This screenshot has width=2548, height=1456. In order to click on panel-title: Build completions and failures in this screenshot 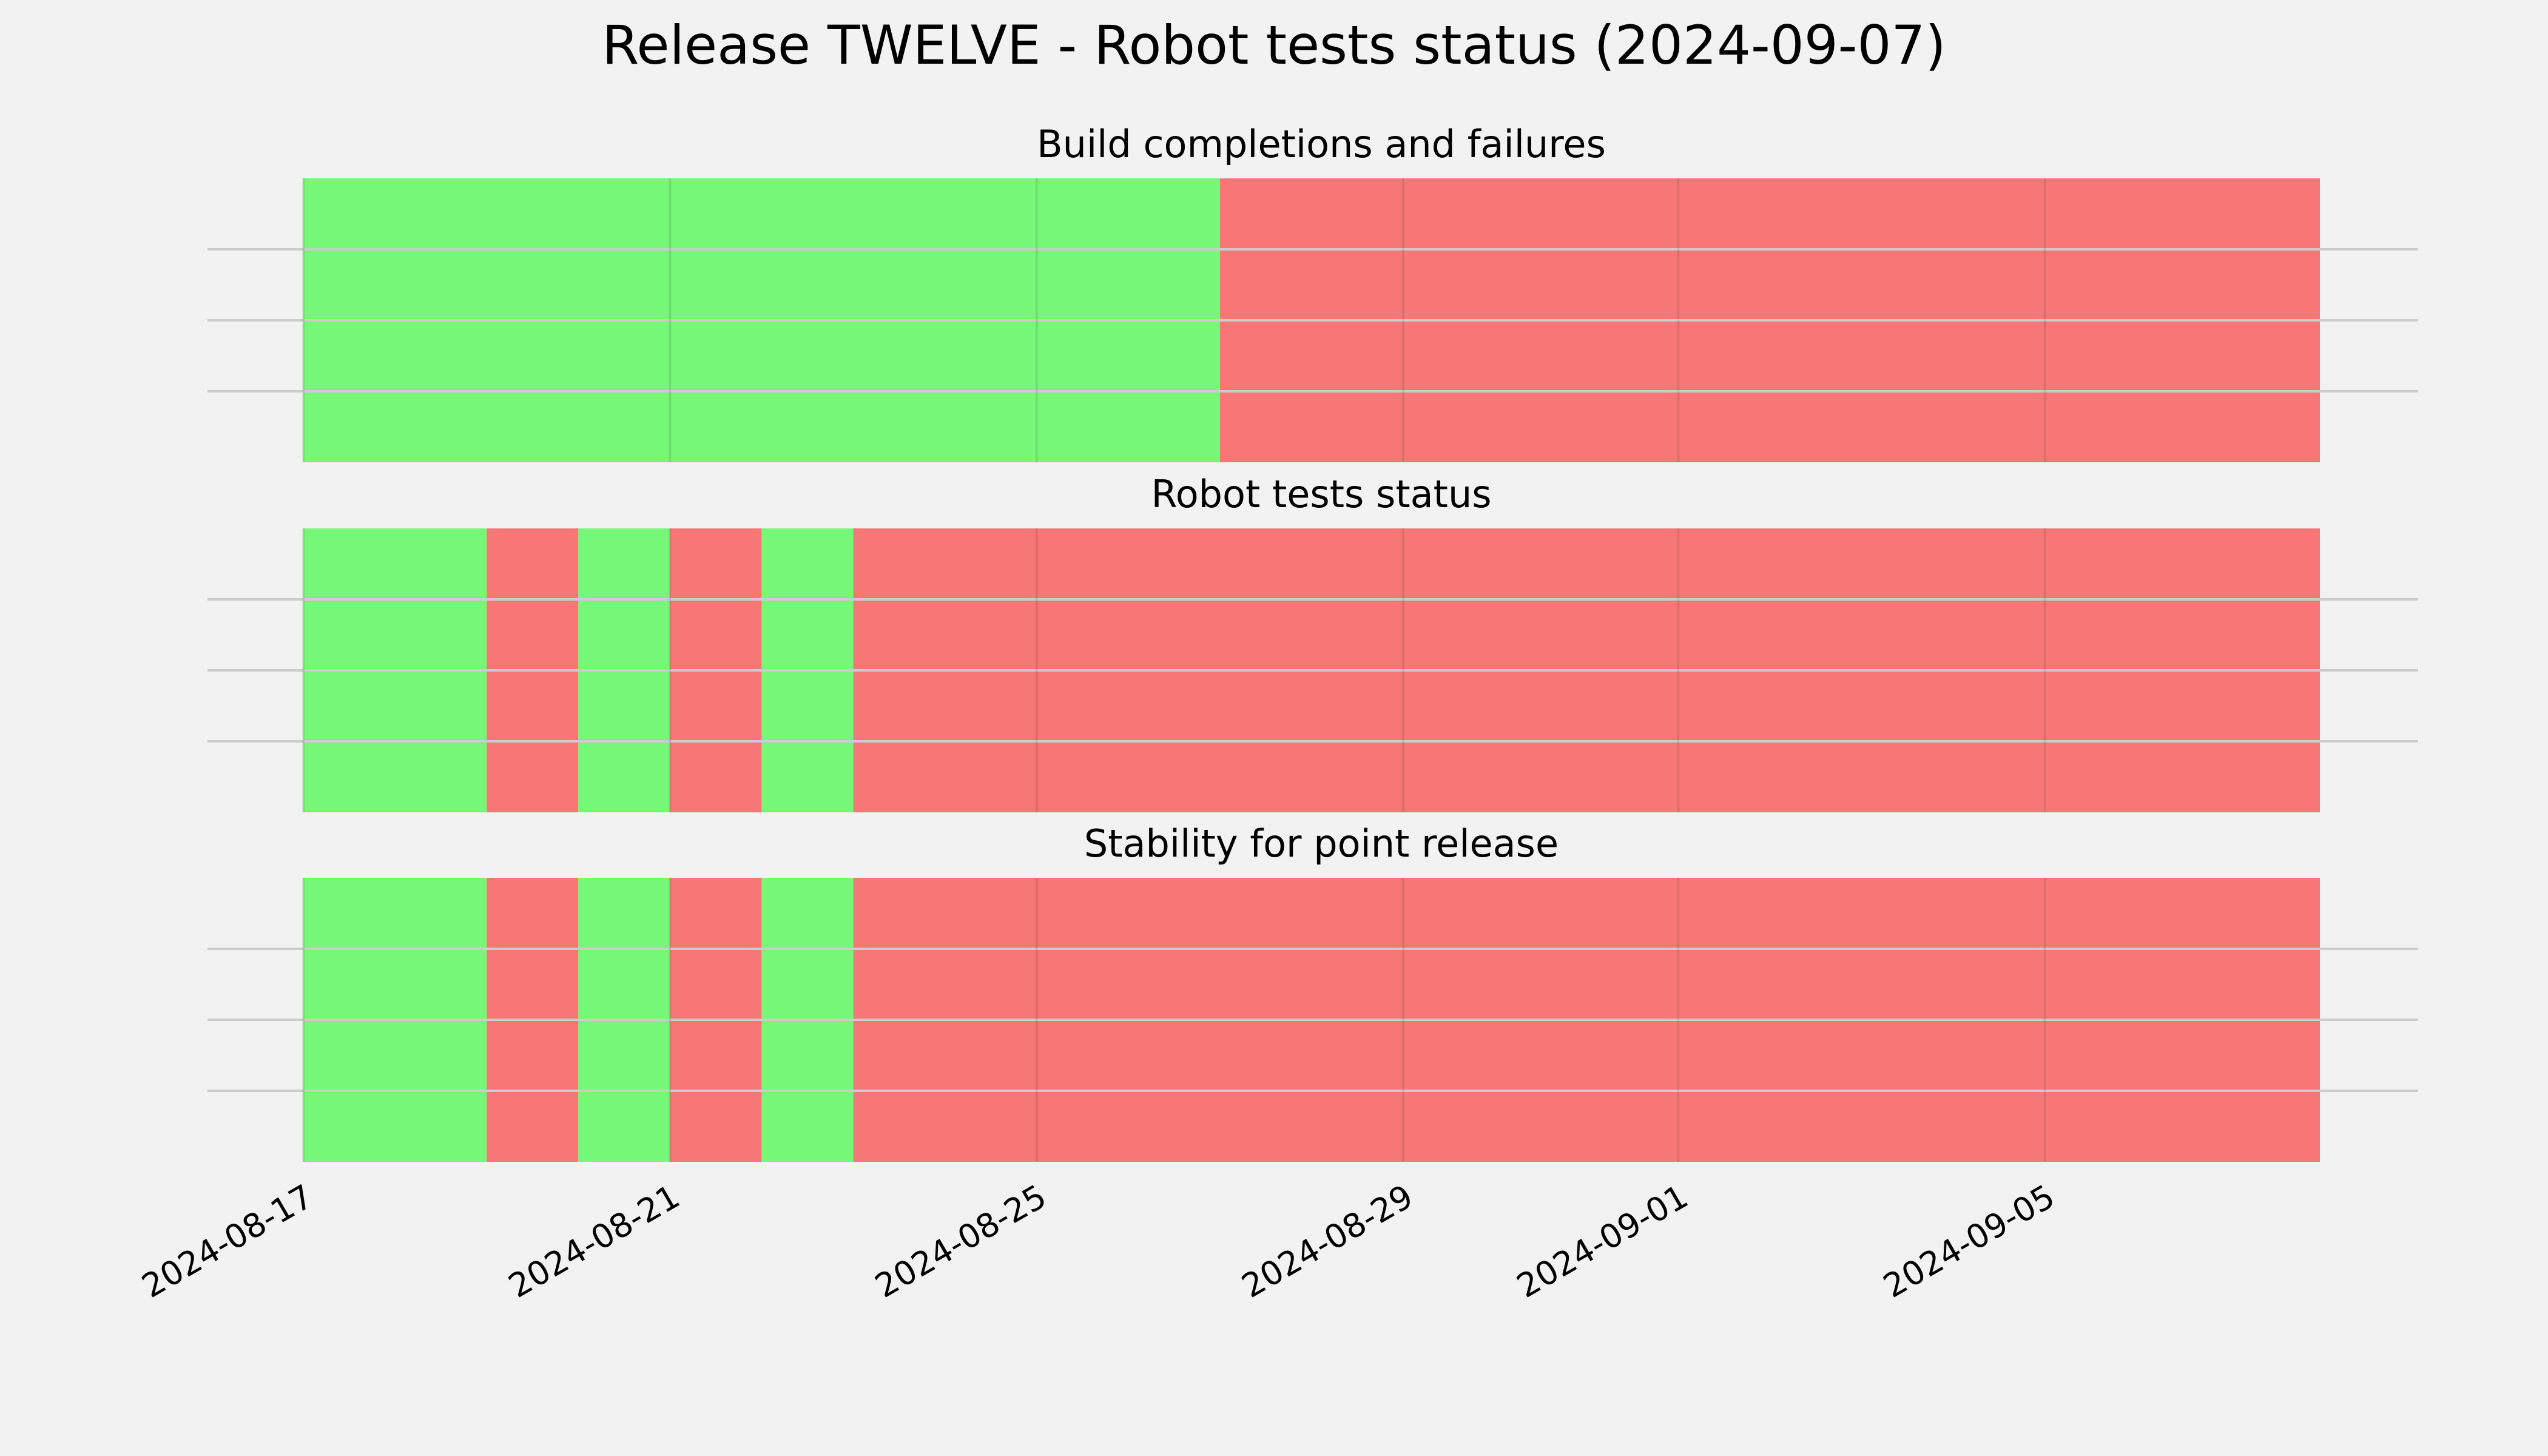, I will do `click(1321, 144)`.